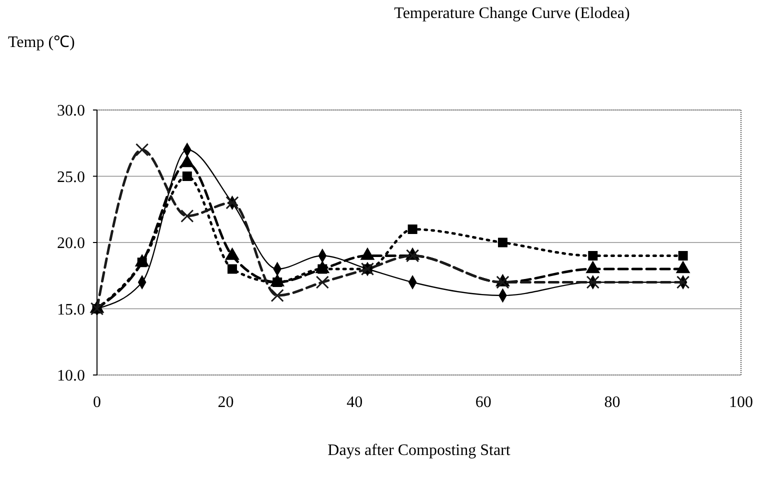 This screenshot has width=764, height=483. I want to click on x-tick-label: 100, so click(741, 402).